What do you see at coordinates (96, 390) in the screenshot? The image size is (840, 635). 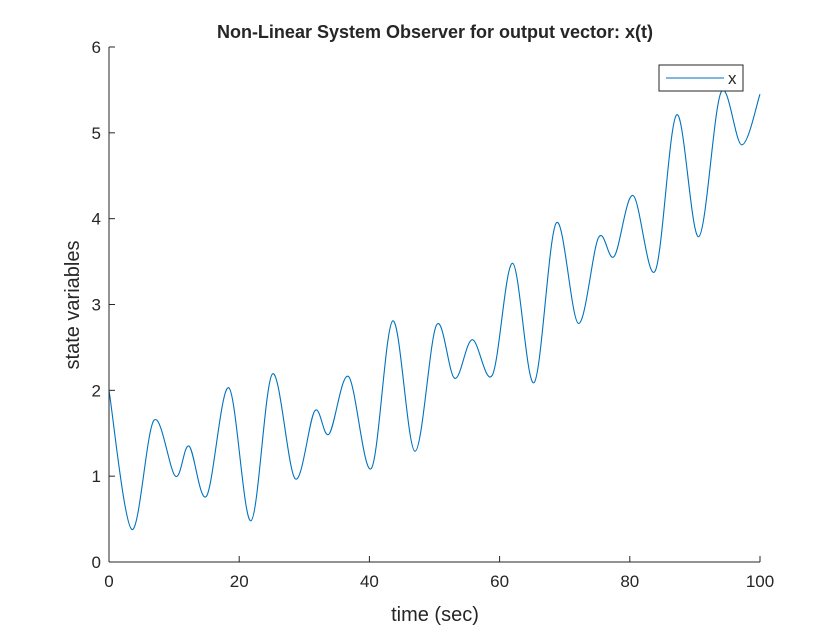 I see `y-tick-label: 2` at bounding box center [96, 390].